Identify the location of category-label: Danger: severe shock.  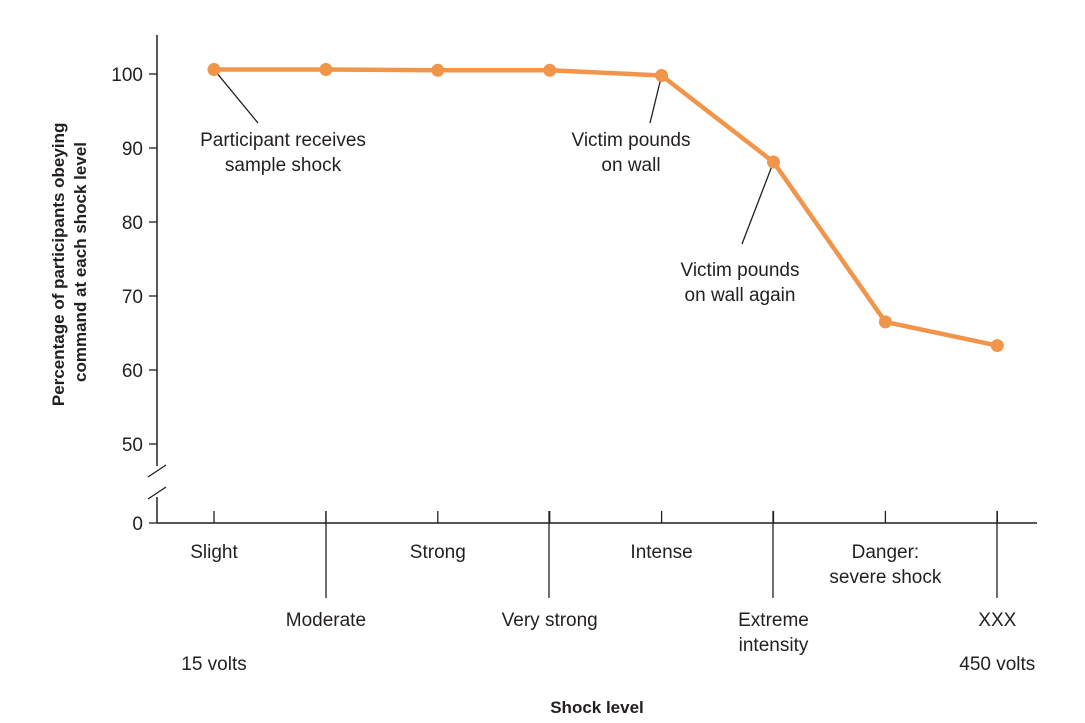
(885, 565).